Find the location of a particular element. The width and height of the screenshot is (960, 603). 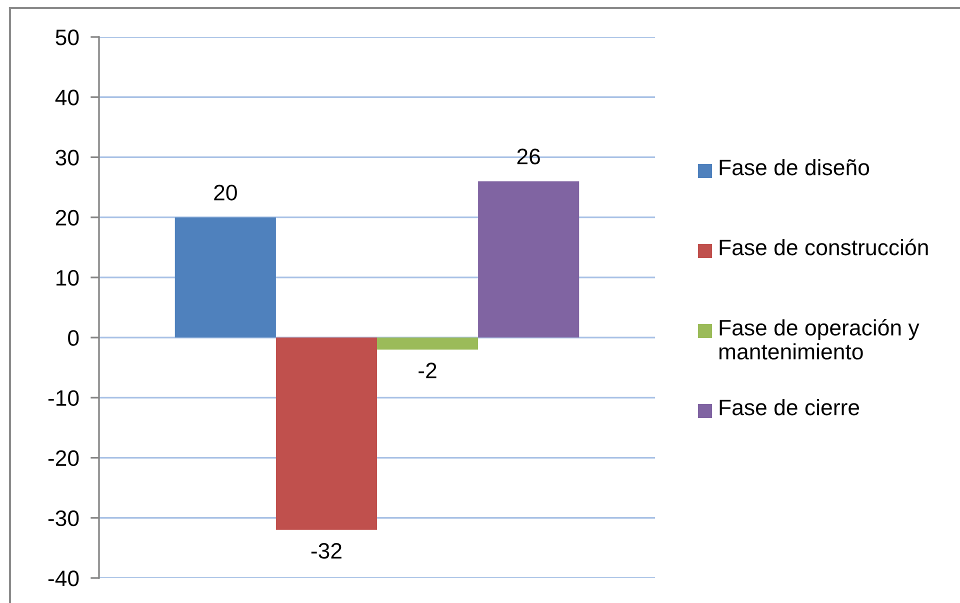

data-label: -2 is located at coordinates (427, 370).